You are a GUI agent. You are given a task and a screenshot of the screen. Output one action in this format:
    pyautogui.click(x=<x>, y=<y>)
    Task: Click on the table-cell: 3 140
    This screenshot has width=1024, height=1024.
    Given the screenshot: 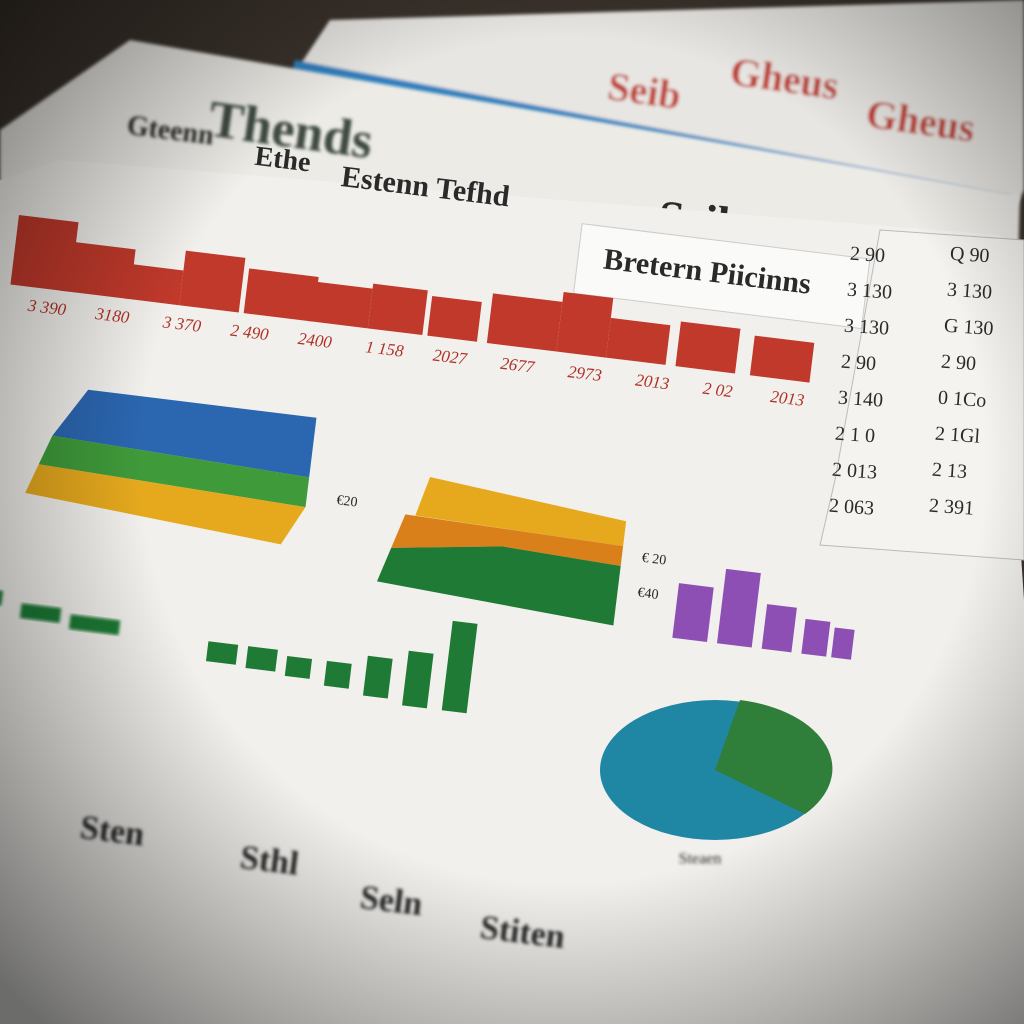 What is the action you would take?
    pyautogui.click(x=860, y=399)
    